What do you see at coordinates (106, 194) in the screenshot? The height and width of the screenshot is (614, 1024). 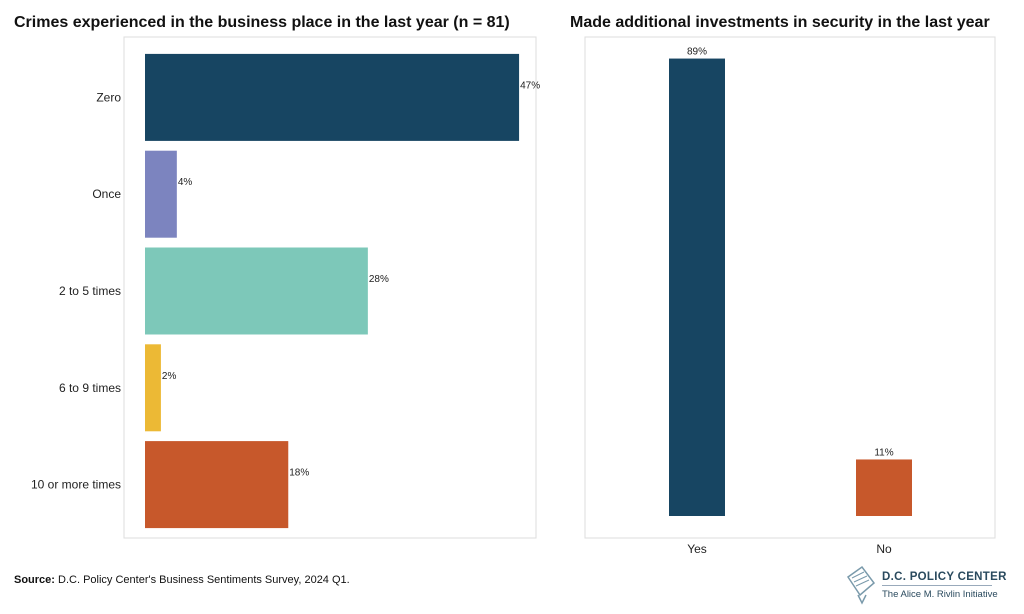 I see `category-label: Once` at bounding box center [106, 194].